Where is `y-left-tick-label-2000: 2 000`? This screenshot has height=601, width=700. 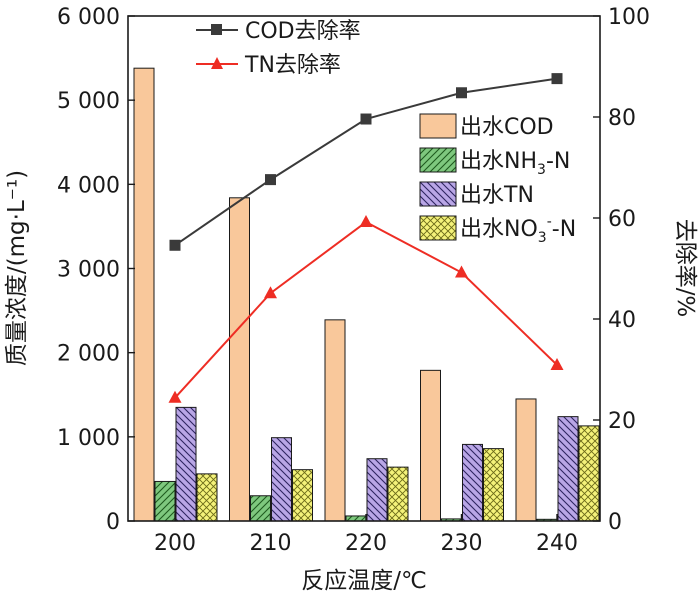 y-left-tick-label-2000: 2 000 is located at coordinates (88, 354).